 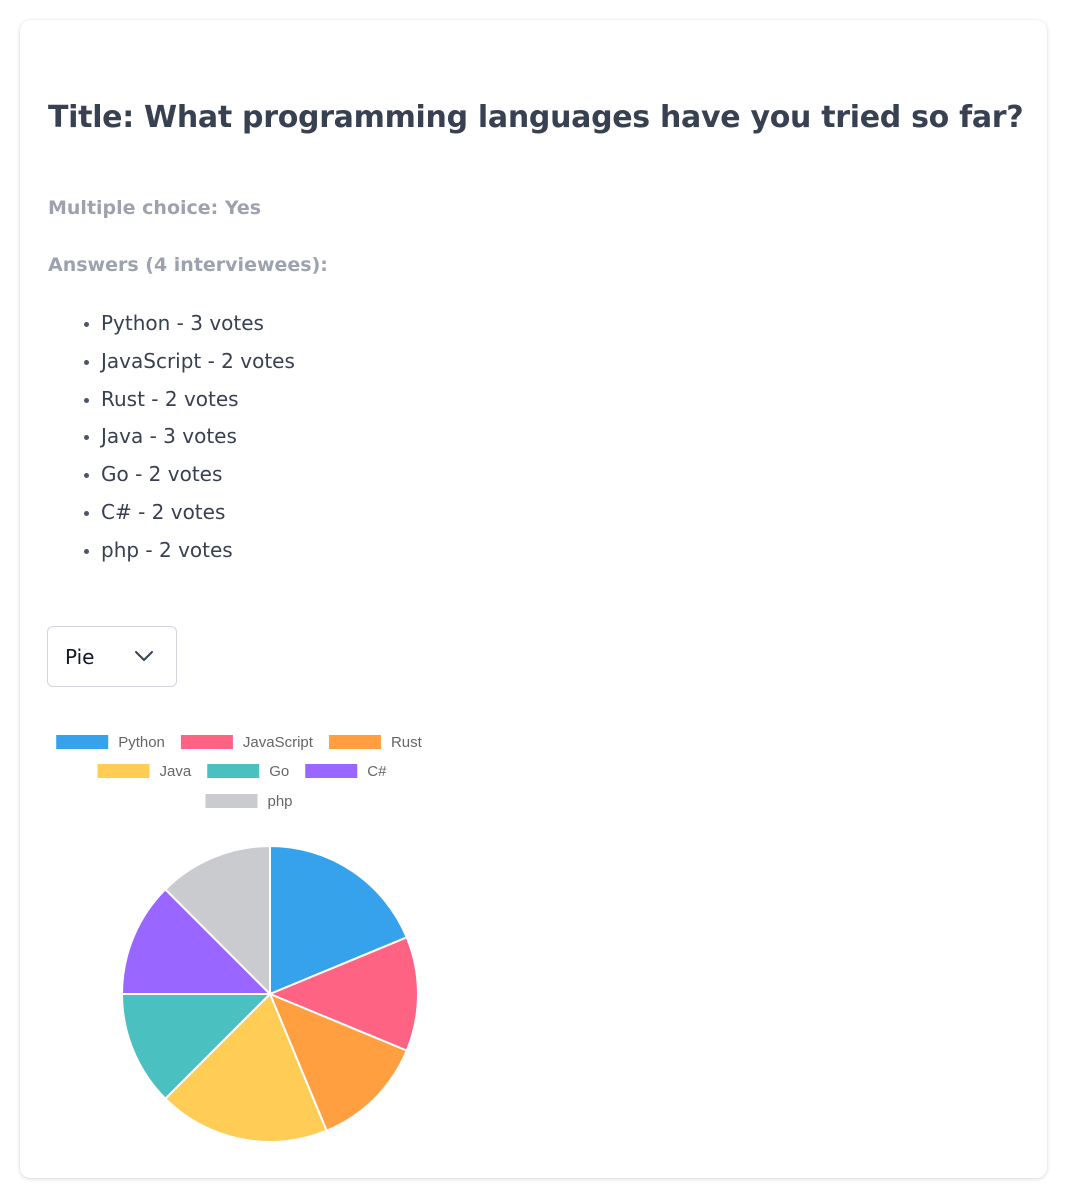 I want to click on answer-item: Java - 3 votes, so click(x=198, y=437).